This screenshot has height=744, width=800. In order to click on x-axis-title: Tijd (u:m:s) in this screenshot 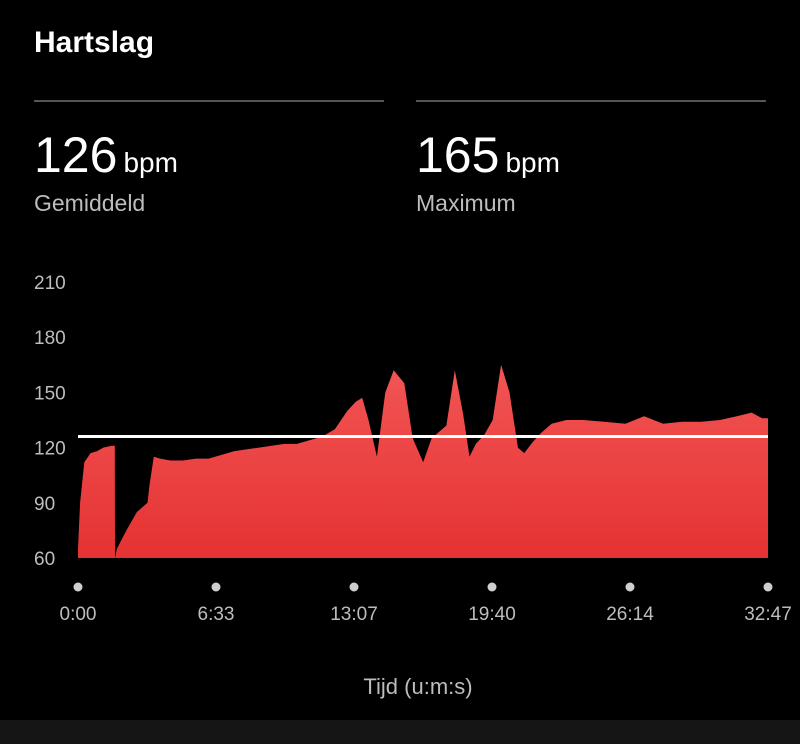, I will do `click(418, 686)`.